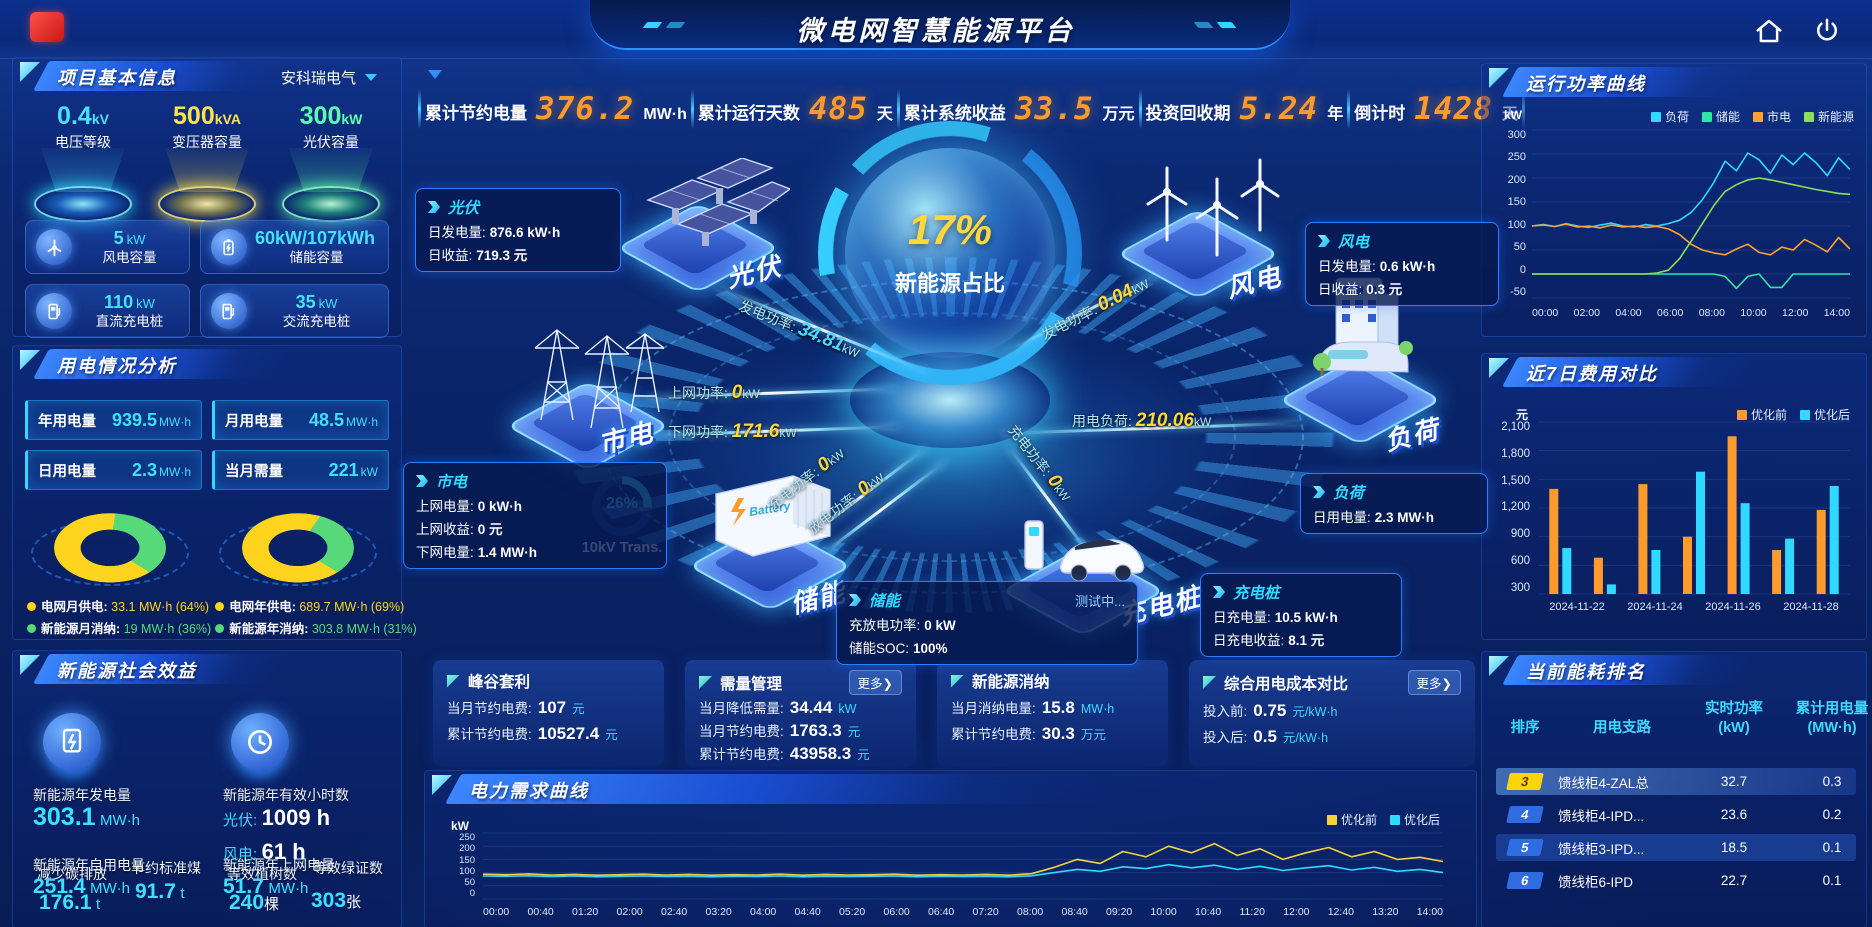  What do you see at coordinates (194, 116) in the screenshot?
I see `podium-value: 500` at bounding box center [194, 116].